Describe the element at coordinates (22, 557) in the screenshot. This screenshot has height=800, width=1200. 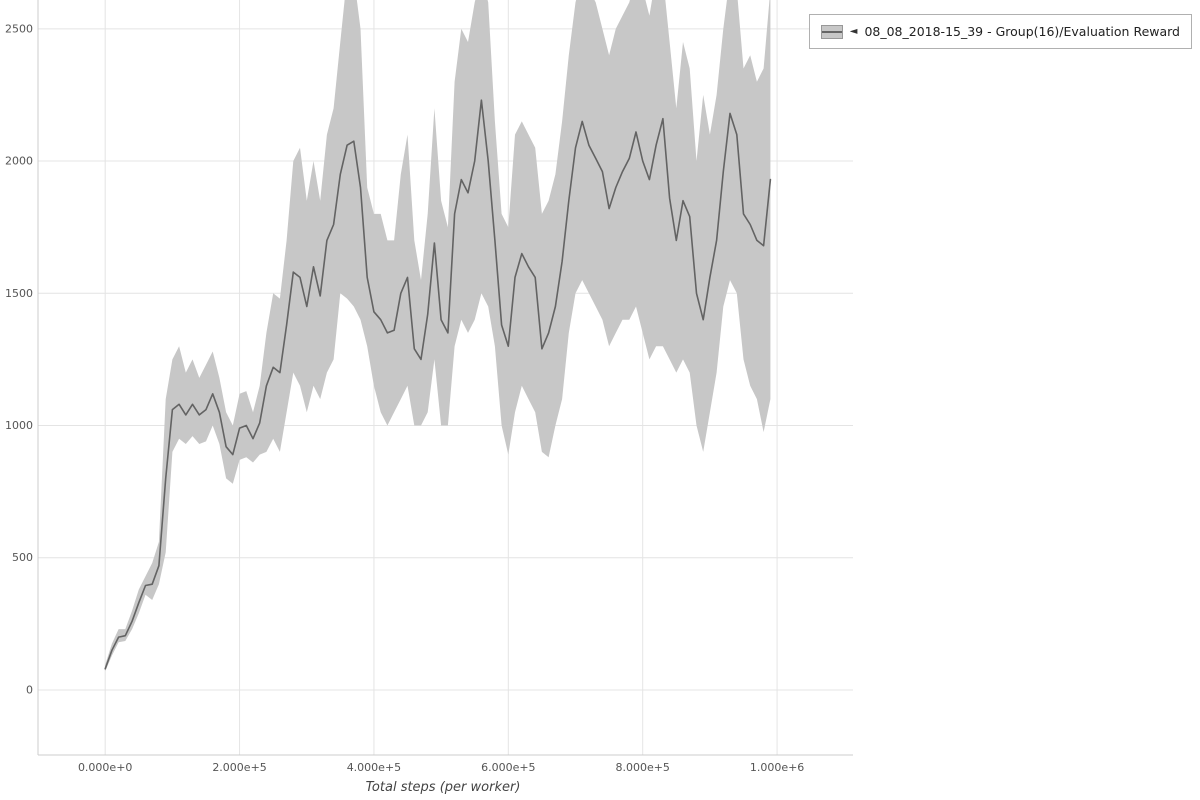
I see `y-tick-label: 500` at that location.